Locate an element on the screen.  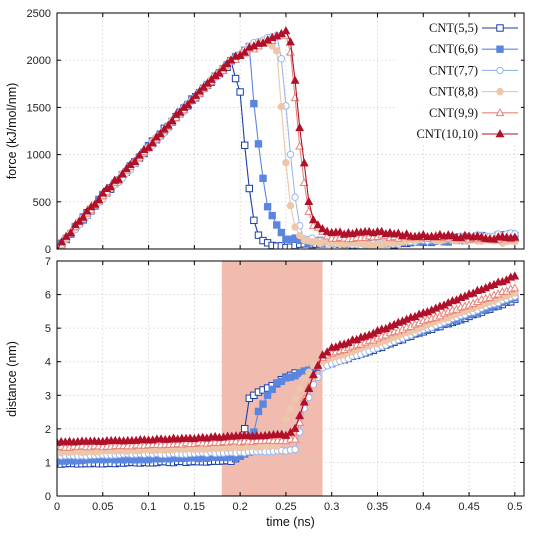
legend-item: CNT(9,9) is located at coordinates (473, 113).